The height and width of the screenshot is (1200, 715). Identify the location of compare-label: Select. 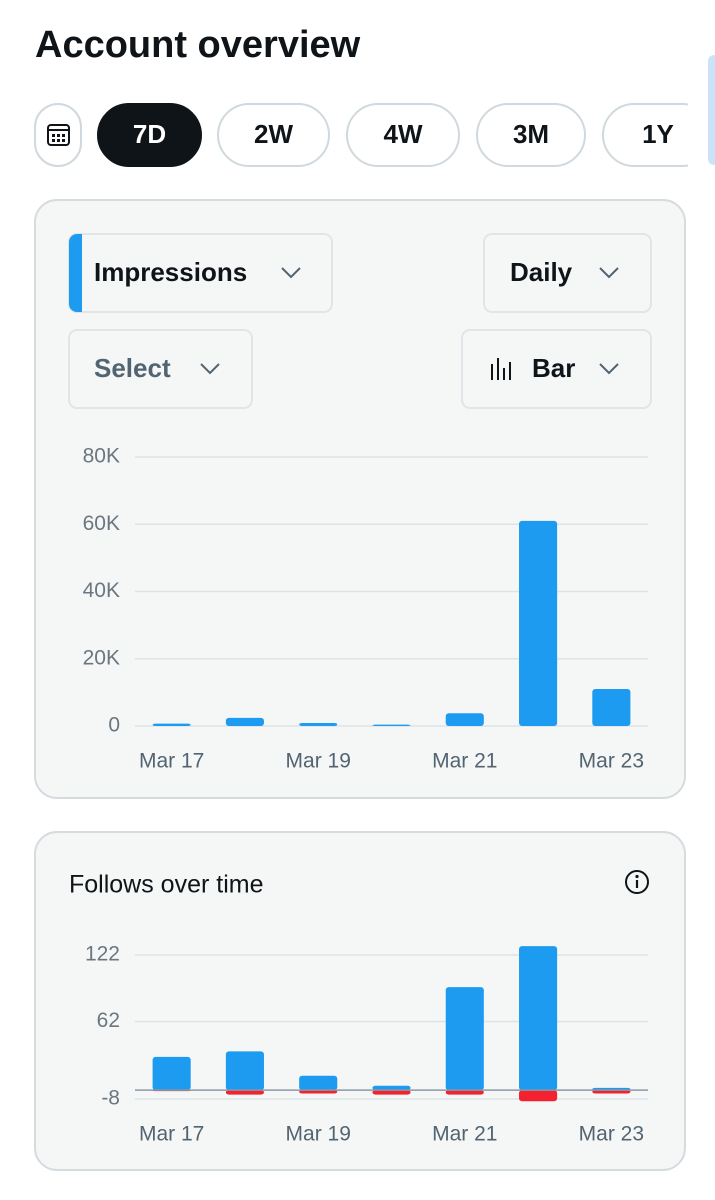
(132, 368).